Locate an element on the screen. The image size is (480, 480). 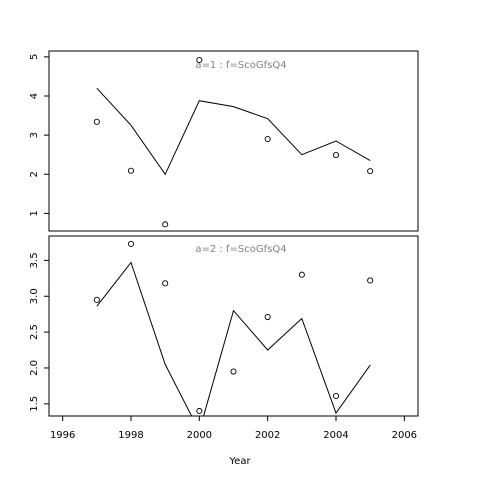
x-tick-label-5: 2006 is located at coordinates (404, 435).